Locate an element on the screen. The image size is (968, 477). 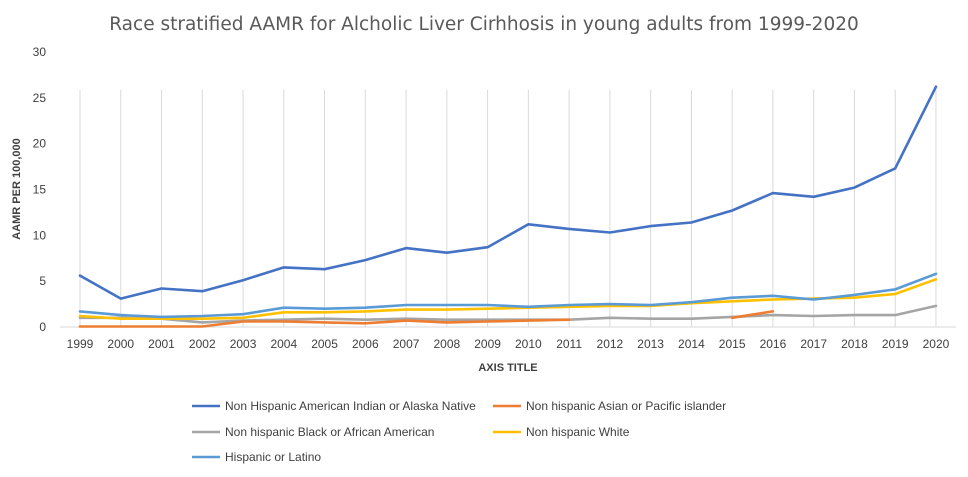
legend-label: Non hispanic Black or African American is located at coordinates (329, 432).